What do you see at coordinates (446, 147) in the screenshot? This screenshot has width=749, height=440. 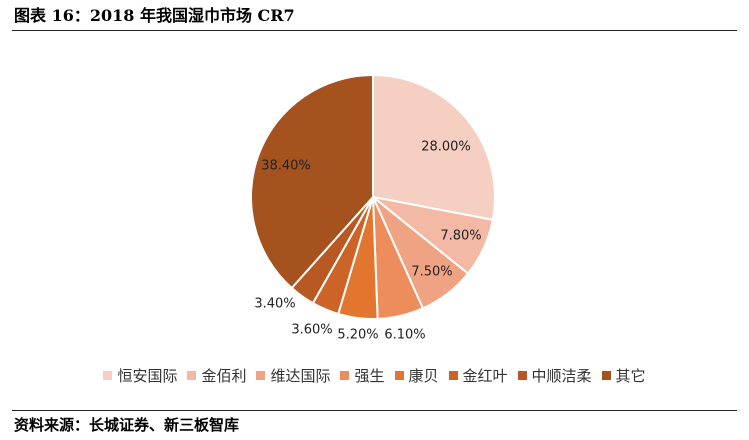 I see `data-label-1: 28.00%` at bounding box center [446, 147].